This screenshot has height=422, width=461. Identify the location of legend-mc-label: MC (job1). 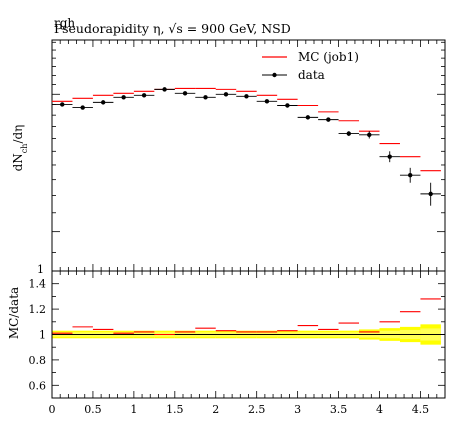
(328, 57).